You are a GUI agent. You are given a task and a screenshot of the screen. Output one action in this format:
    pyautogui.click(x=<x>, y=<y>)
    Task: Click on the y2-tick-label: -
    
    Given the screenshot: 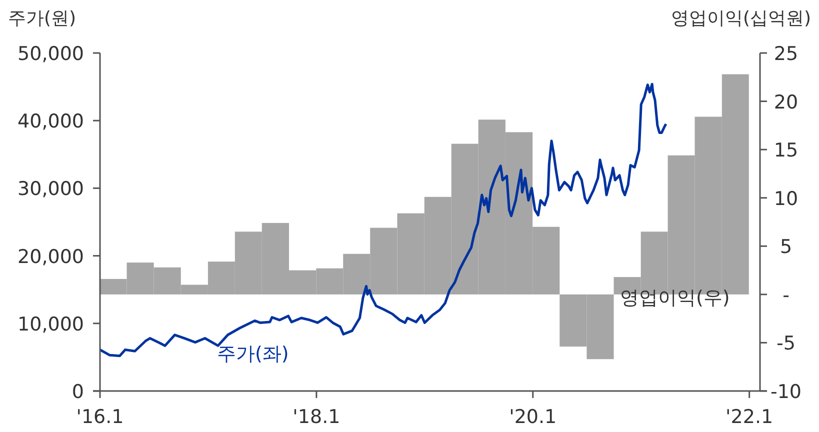 What is the action you would take?
    pyautogui.click(x=786, y=295)
    